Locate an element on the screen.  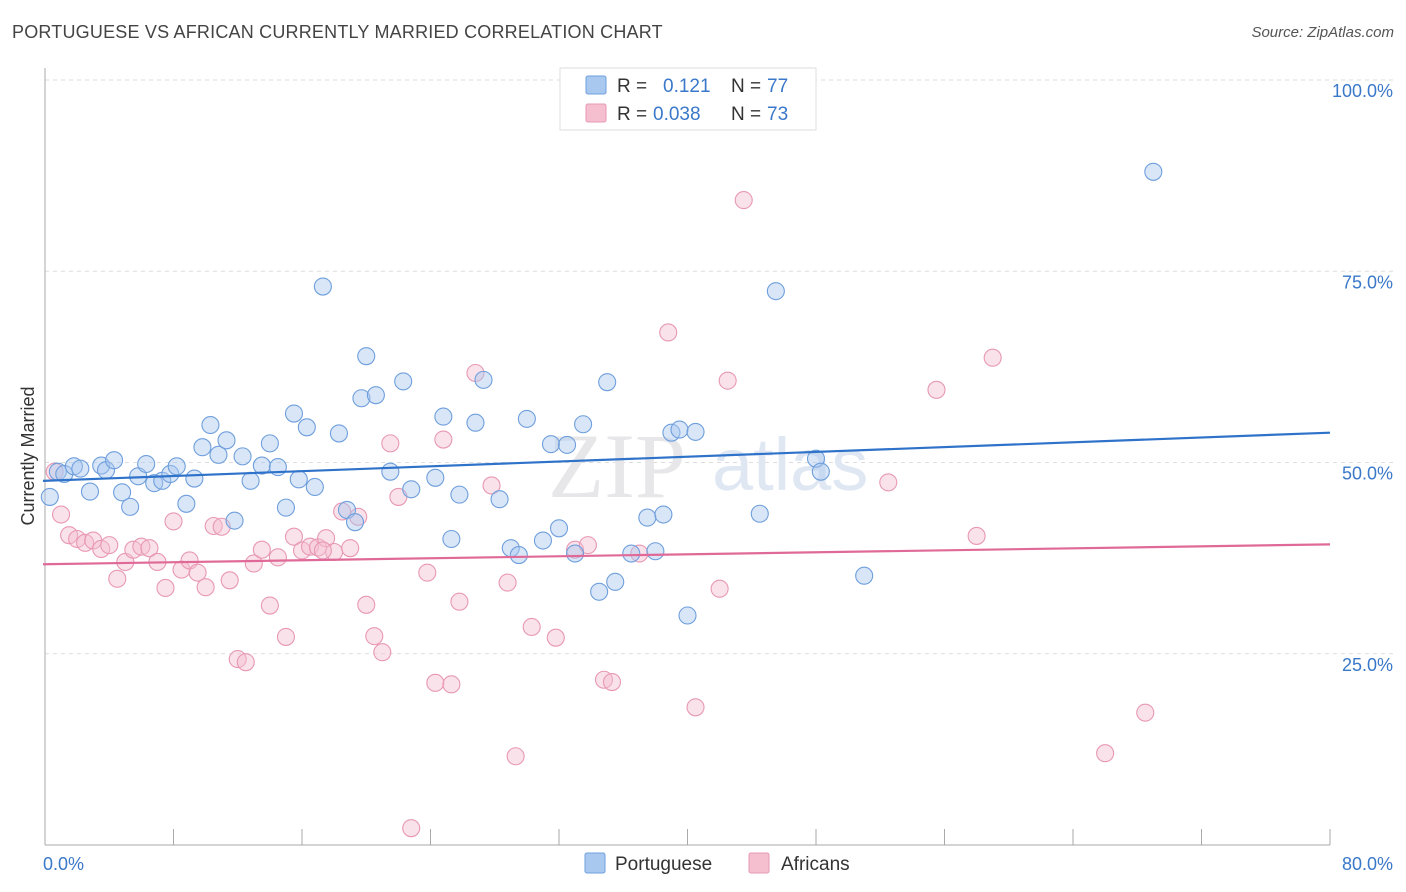
legend-n-portuguese: 77 is located at coordinates (777, 86).